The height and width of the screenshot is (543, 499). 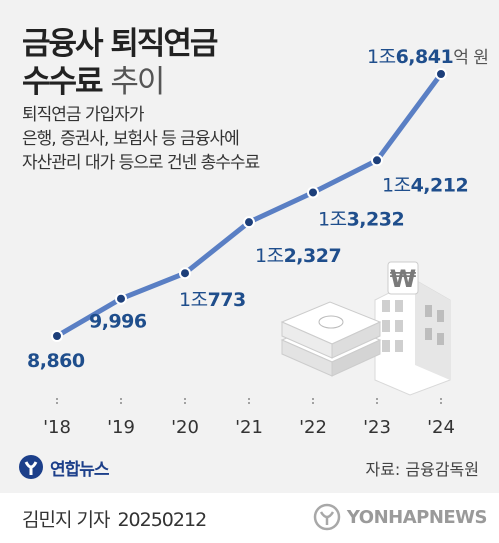 I want to click on data-label: 9,996, so click(x=118, y=322).